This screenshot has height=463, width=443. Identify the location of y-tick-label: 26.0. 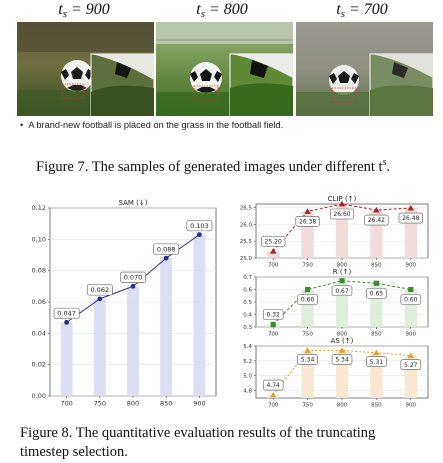
(246, 225).